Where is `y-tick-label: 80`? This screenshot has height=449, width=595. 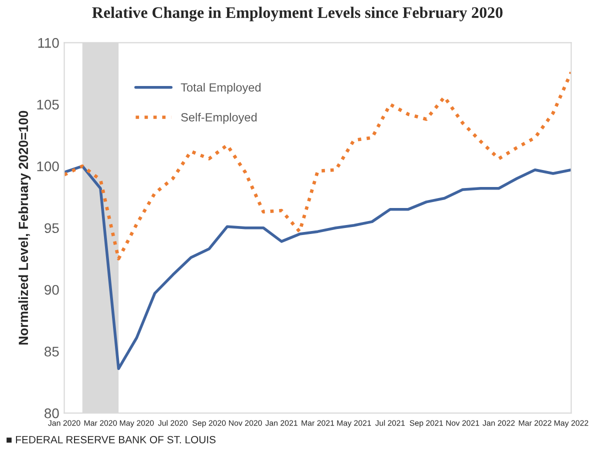
y-tick-label: 80 is located at coordinates (51, 413).